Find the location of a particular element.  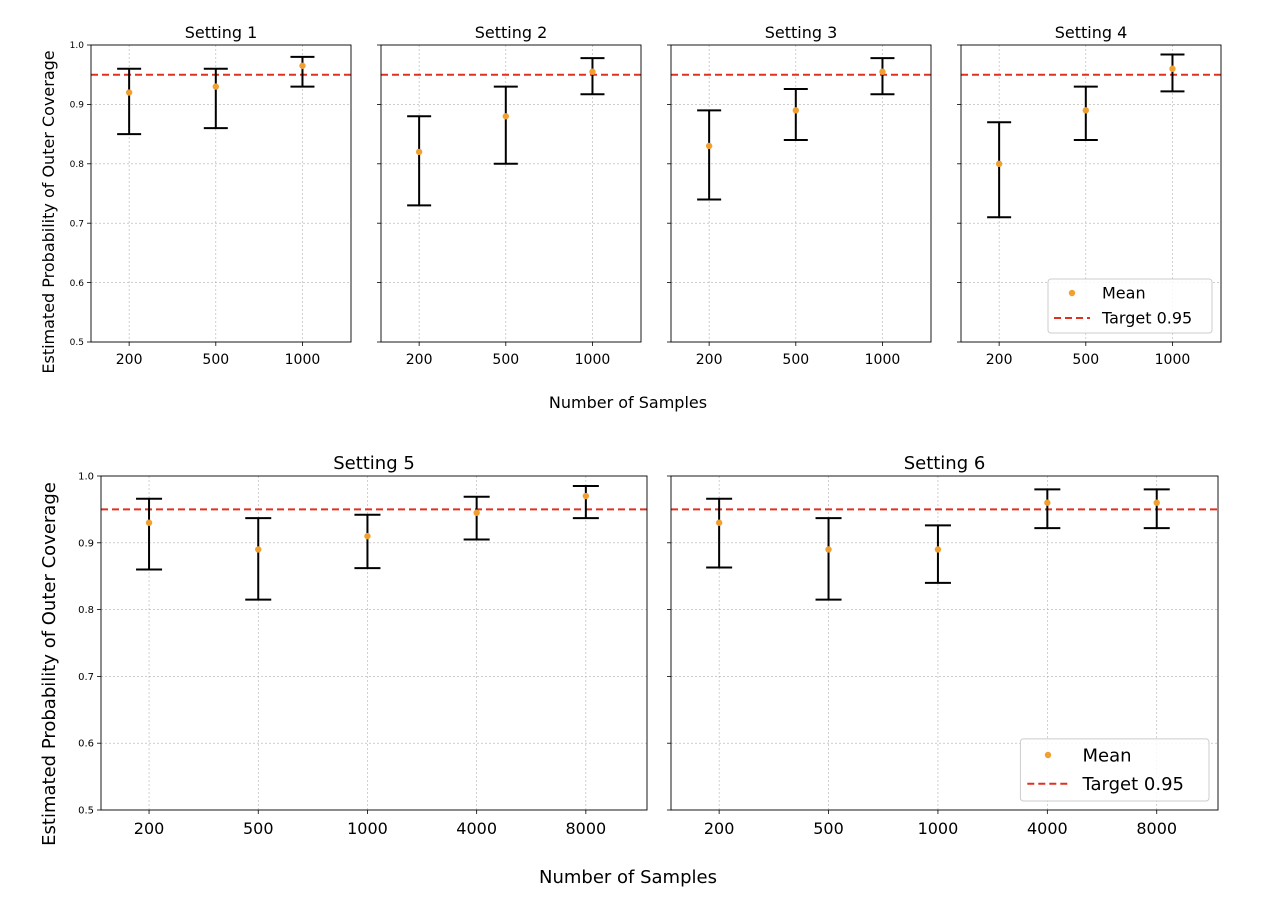

subplot-title: Setting 2 is located at coordinates (511, 32).